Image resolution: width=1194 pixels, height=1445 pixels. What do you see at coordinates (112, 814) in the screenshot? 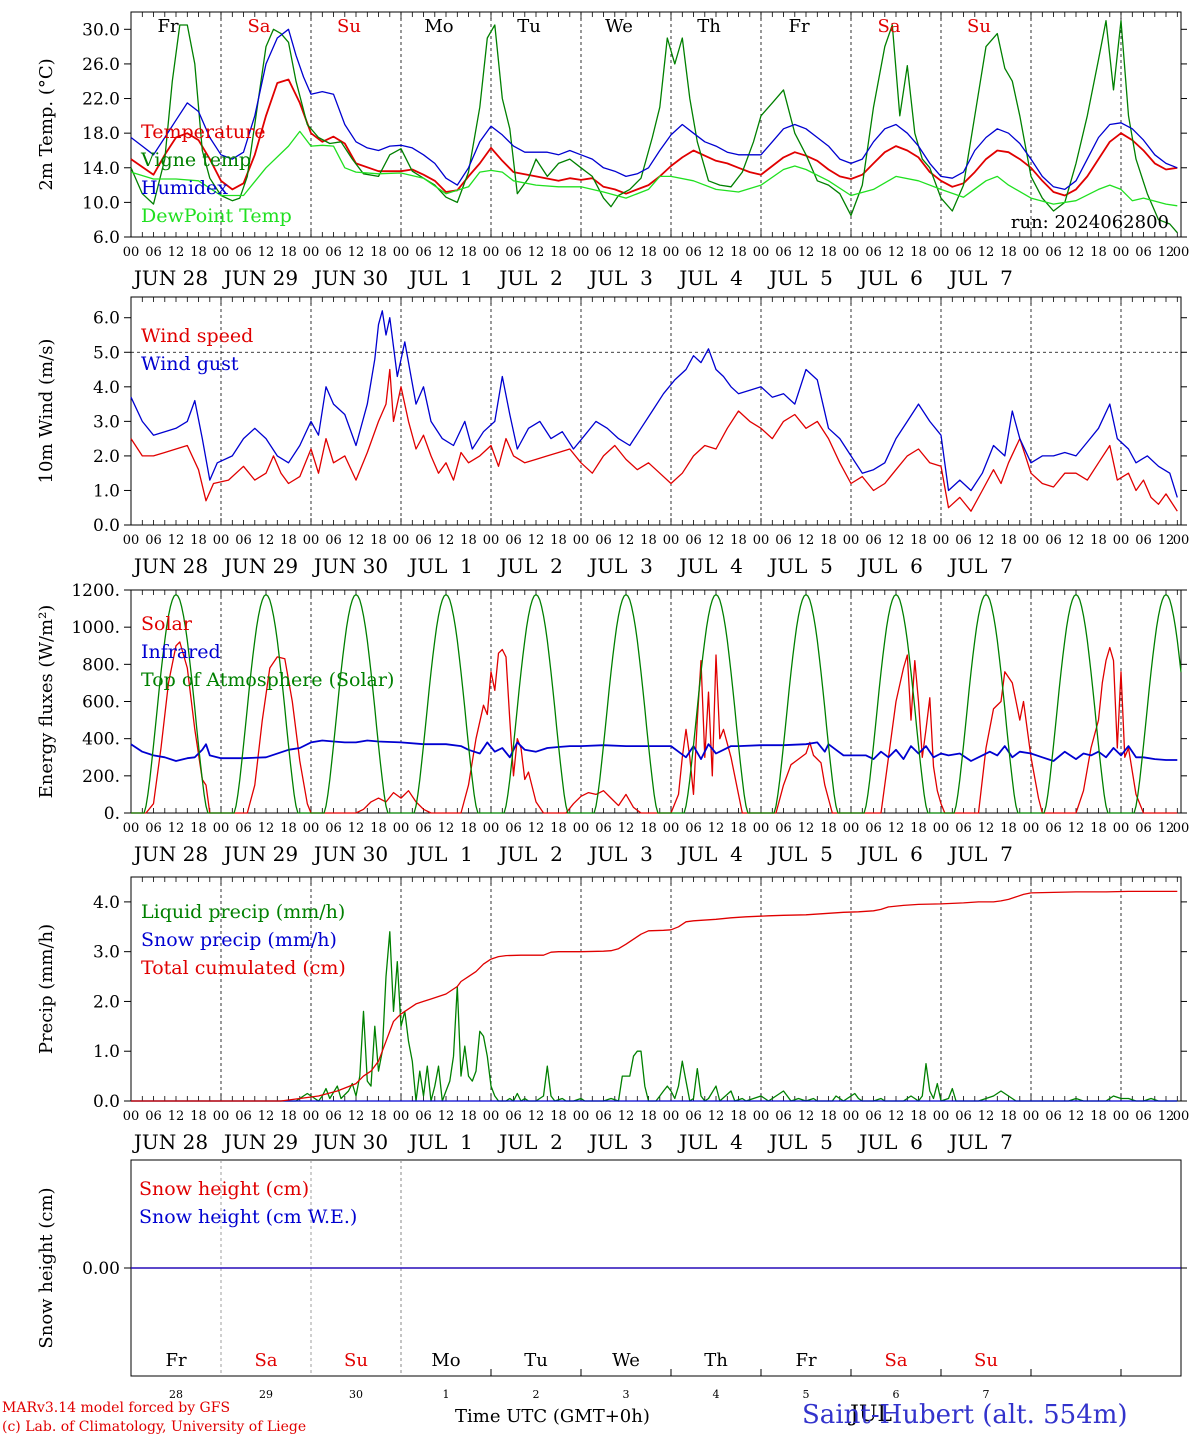
I see `y-tick-label: 0.` at bounding box center [112, 814].